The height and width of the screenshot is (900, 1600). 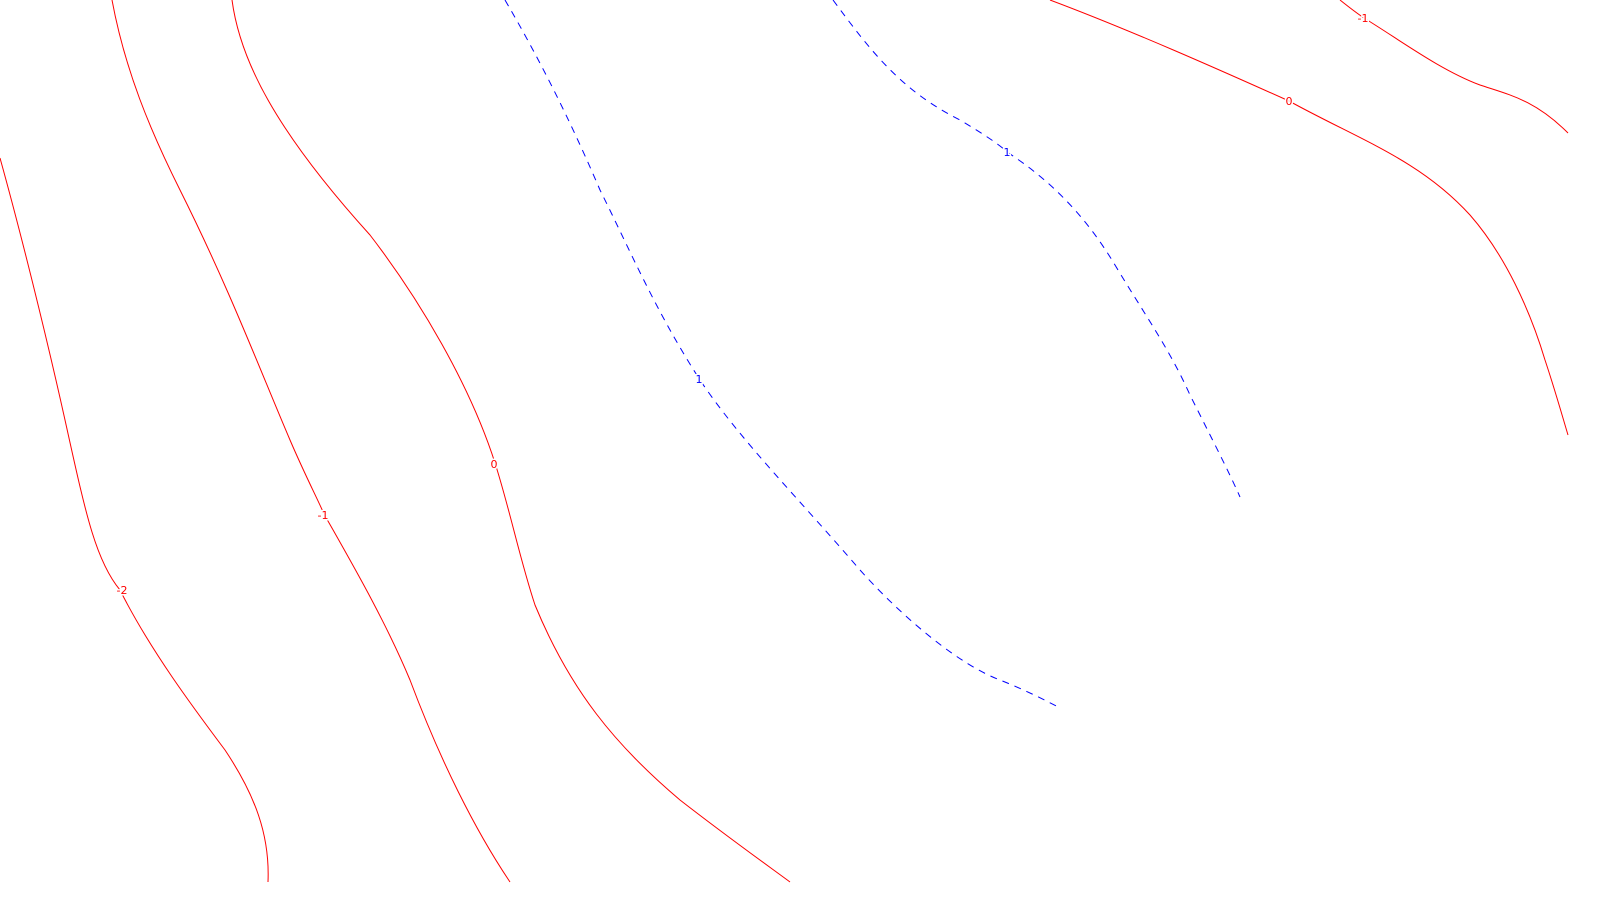 I want to click on contour-label-zero-right: 0, so click(x=1289, y=101).